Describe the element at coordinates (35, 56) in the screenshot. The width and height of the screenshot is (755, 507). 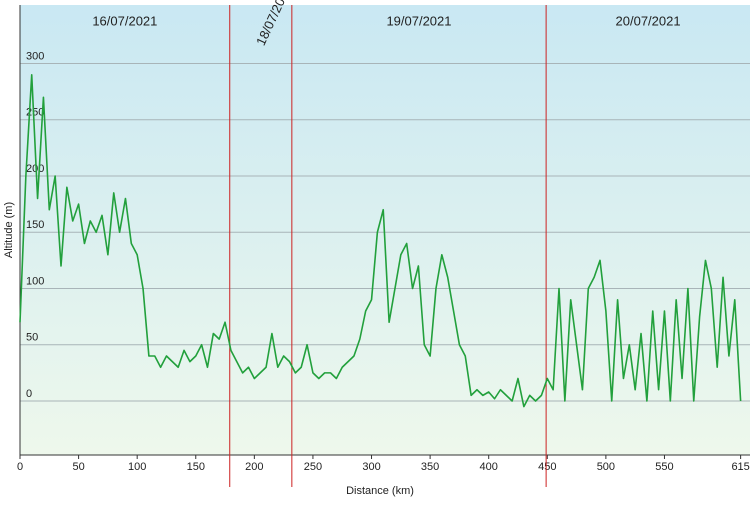
I see `y-tick-label: 300` at that location.